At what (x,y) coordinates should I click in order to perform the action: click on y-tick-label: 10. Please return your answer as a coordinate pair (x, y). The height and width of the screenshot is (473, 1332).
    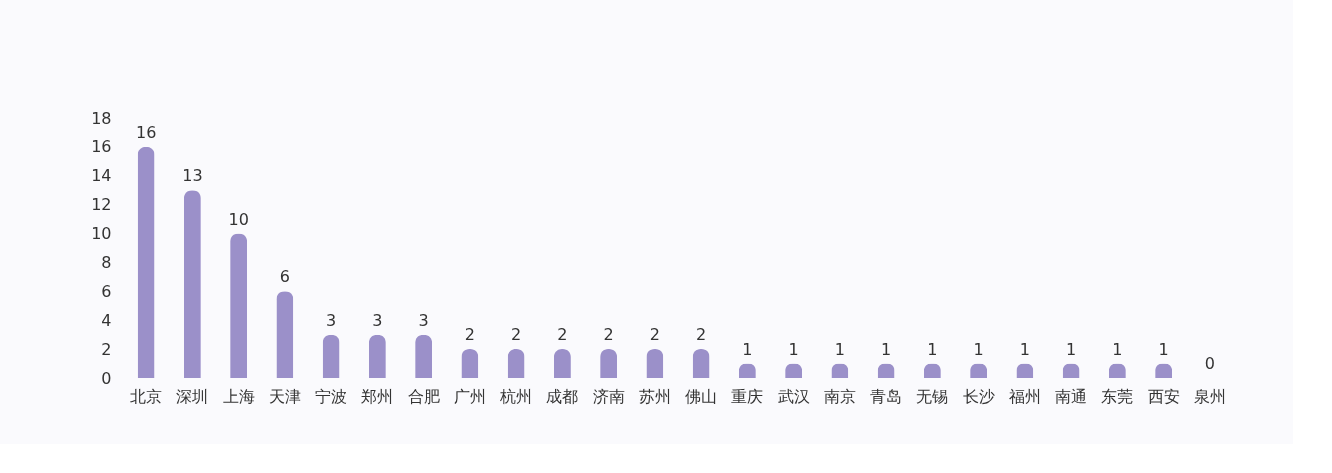
    Looking at the image, I should click on (101, 234).